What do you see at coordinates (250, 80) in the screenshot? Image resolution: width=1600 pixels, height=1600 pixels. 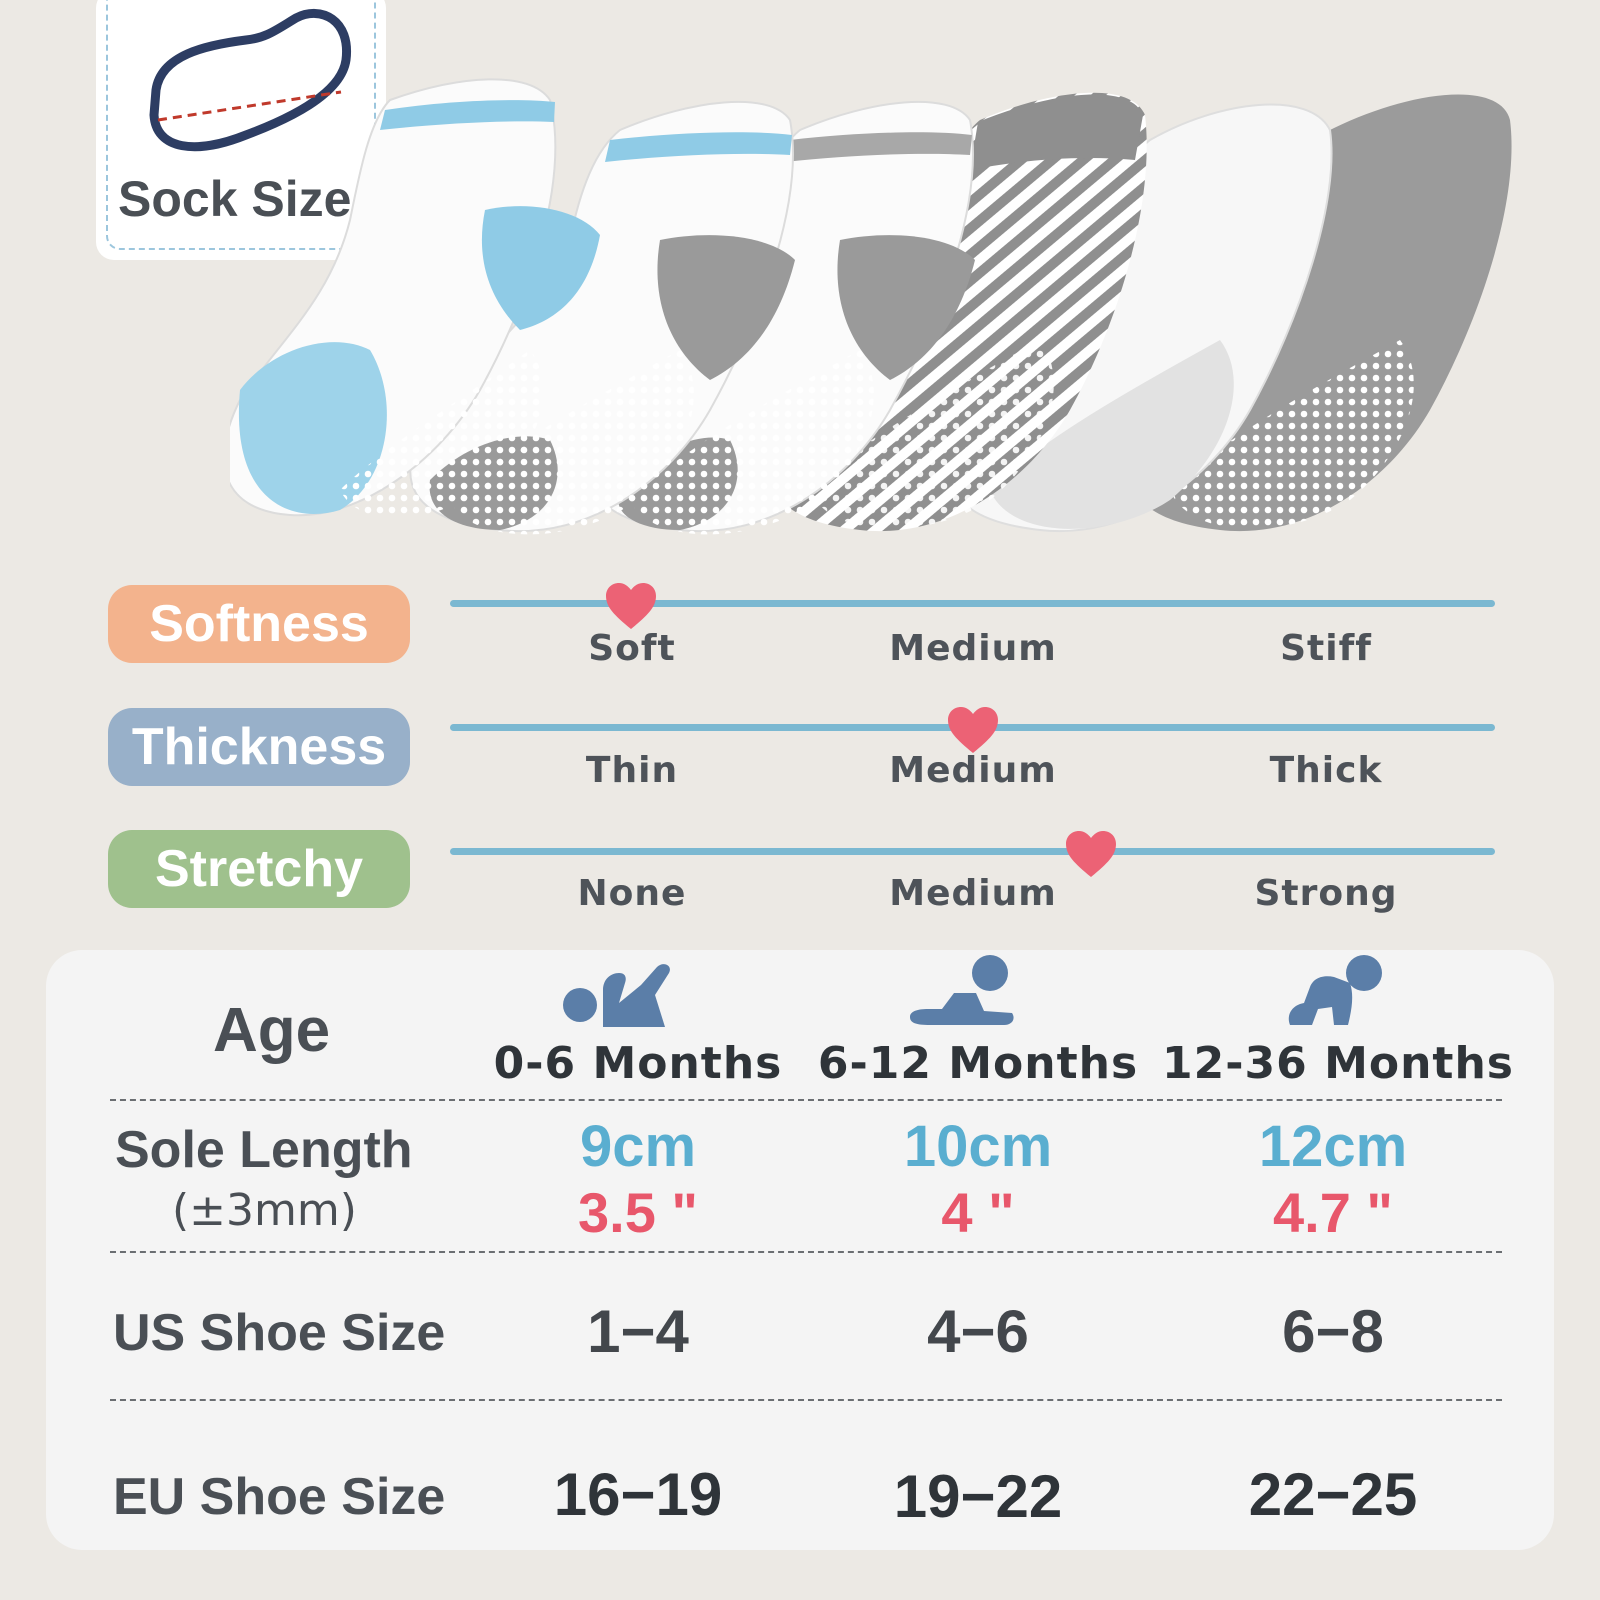 I see `sock-outline-icon` at bounding box center [250, 80].